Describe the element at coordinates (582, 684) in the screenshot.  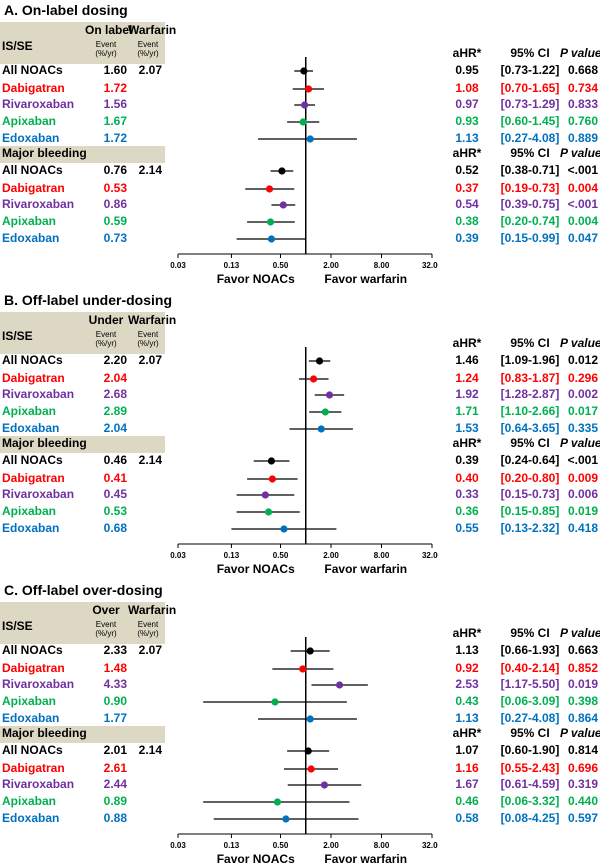
I see `p-value: 0.019` at that location.